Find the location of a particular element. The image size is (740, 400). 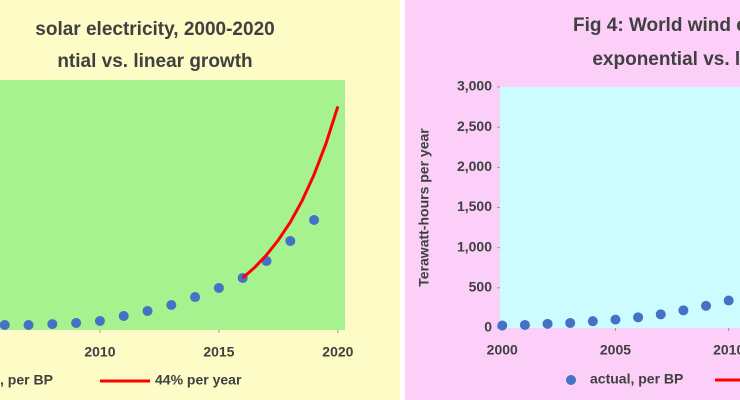

legend-label: 44% per year is located at coordinates (198, 380).